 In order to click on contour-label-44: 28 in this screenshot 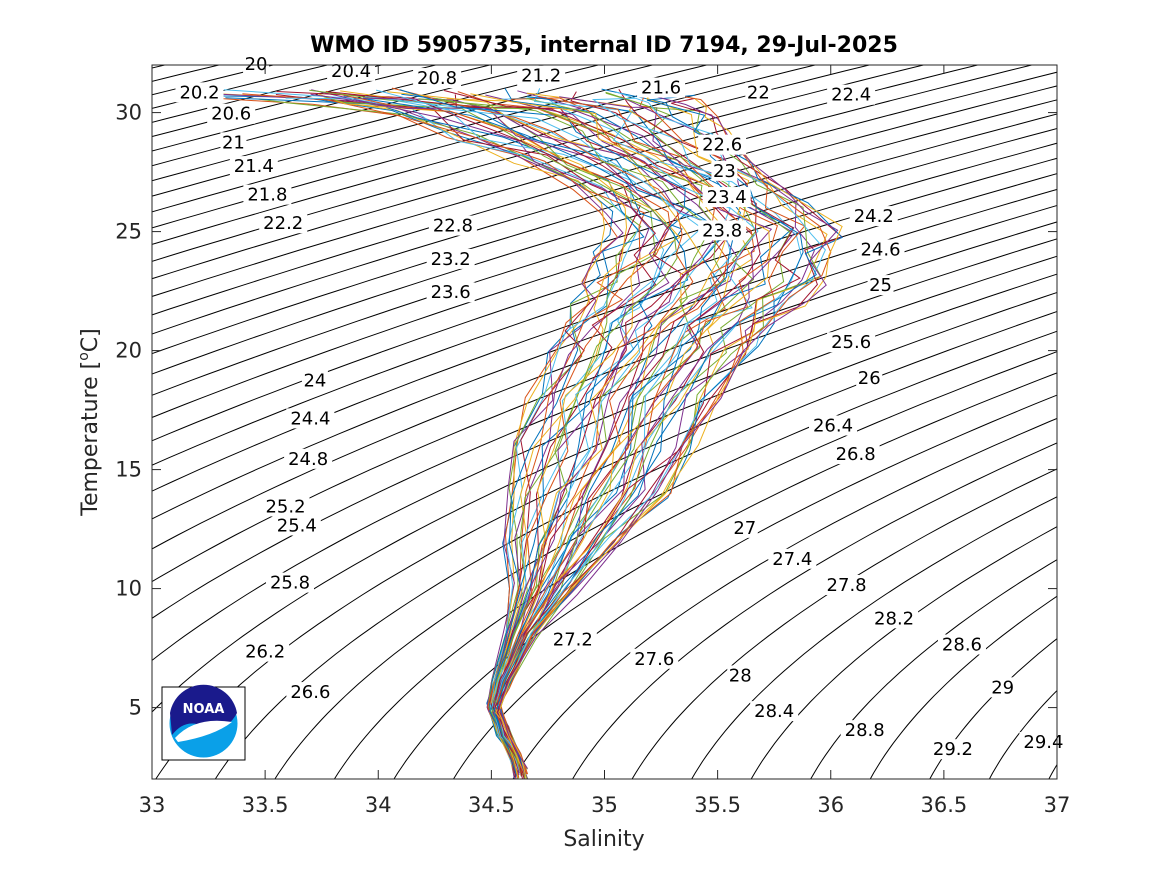, I will do `click(740, 675)`.